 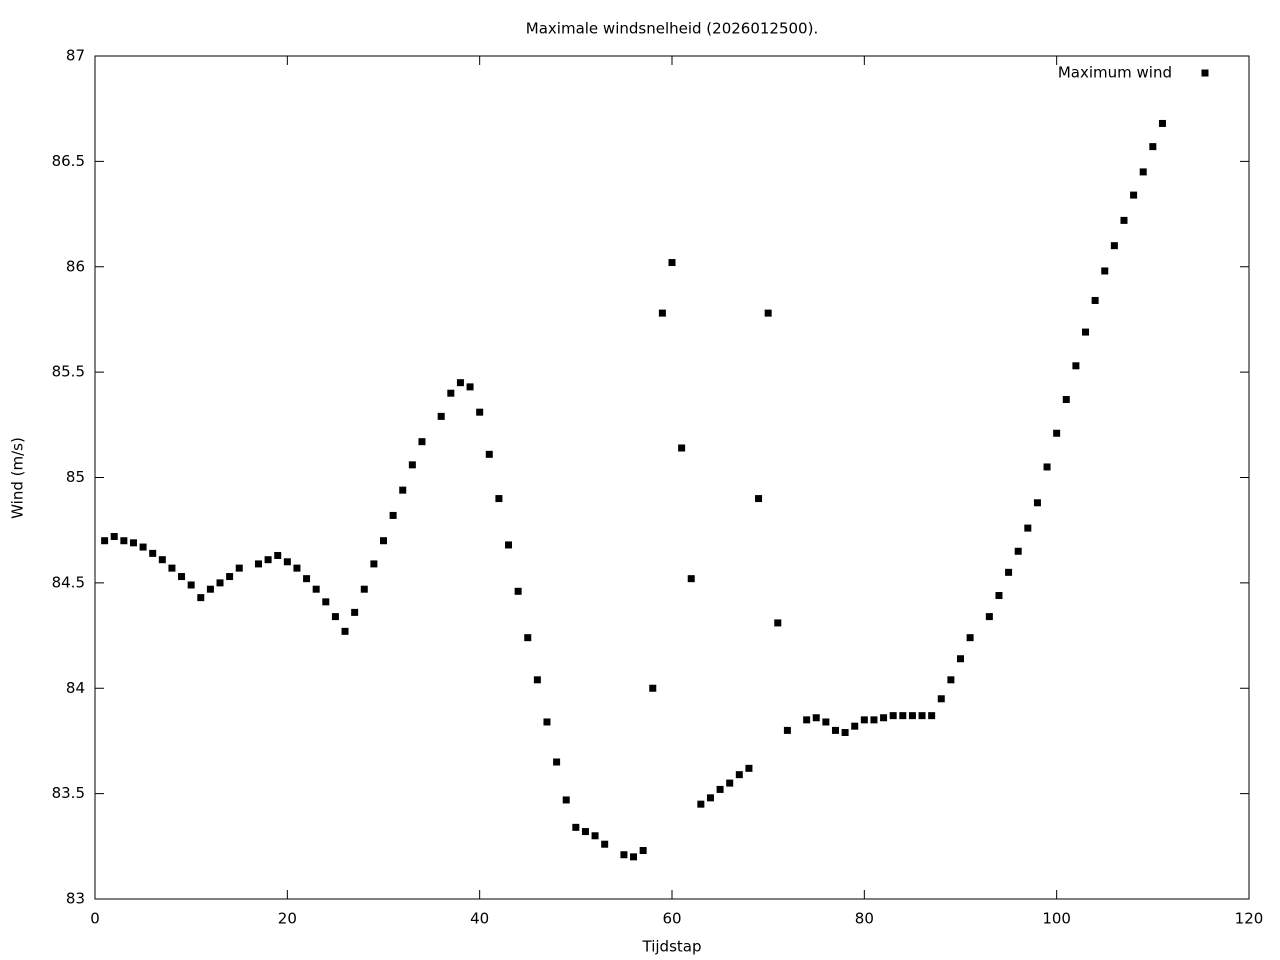 What do you see at coordinates (479, 919) in the screenshot?
I see `x-tick-label: 40` at bounding box center [479, 919].